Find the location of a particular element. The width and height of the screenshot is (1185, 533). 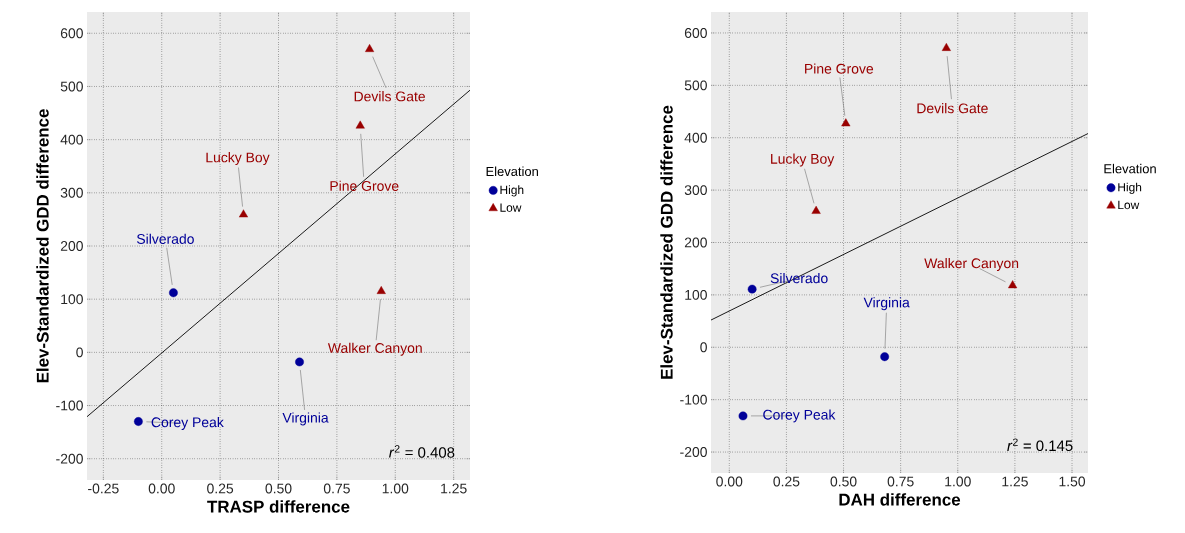

annotation: r$^{2}$ = 0.408 is located at coordinates (422, 451).